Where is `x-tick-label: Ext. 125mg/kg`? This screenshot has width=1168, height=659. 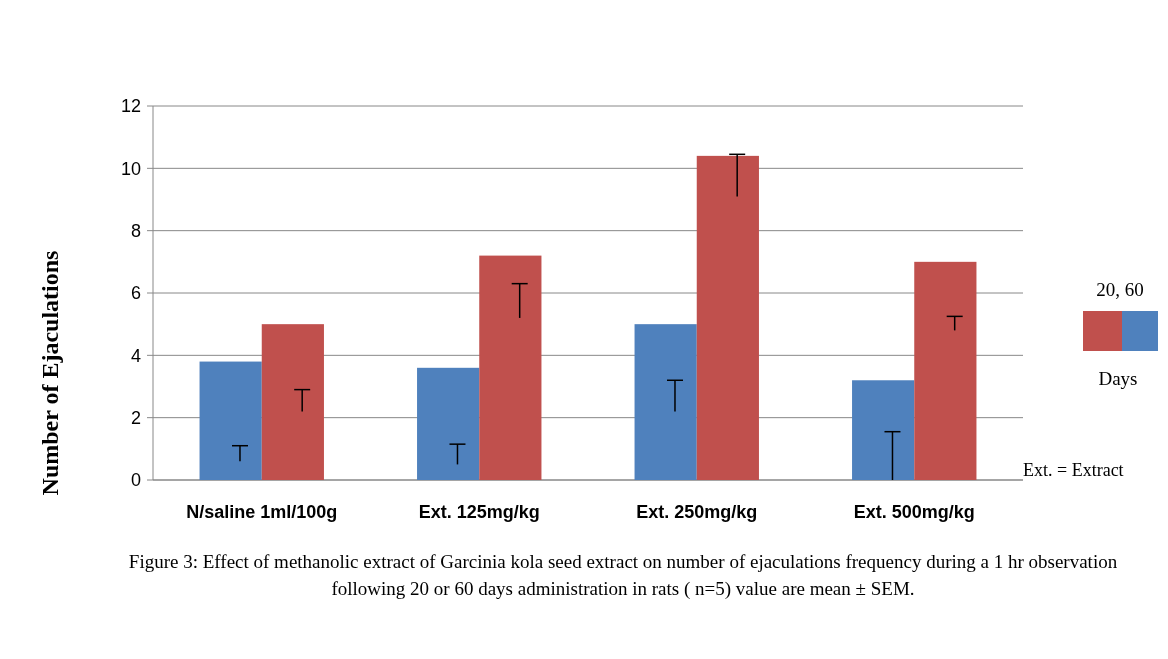 x-tick-label: Ext. 125mg/kg is located at coordinates (479, 512).